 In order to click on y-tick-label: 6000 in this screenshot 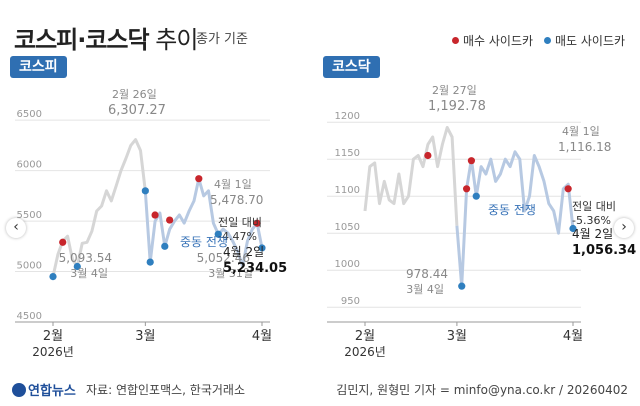, I will do `click(29, 165)`.